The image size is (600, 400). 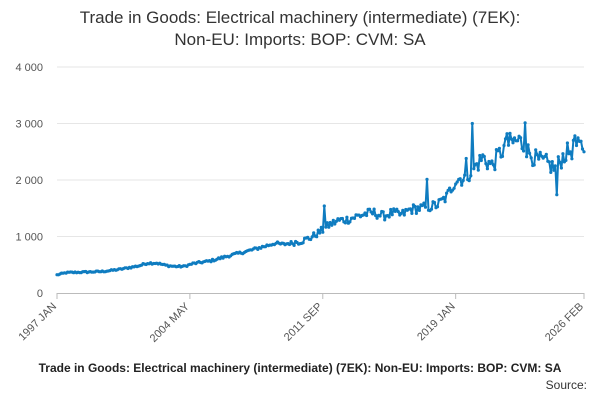 I want to click on x-tick-label: 2019 JAN, so click(x=436, y=322).